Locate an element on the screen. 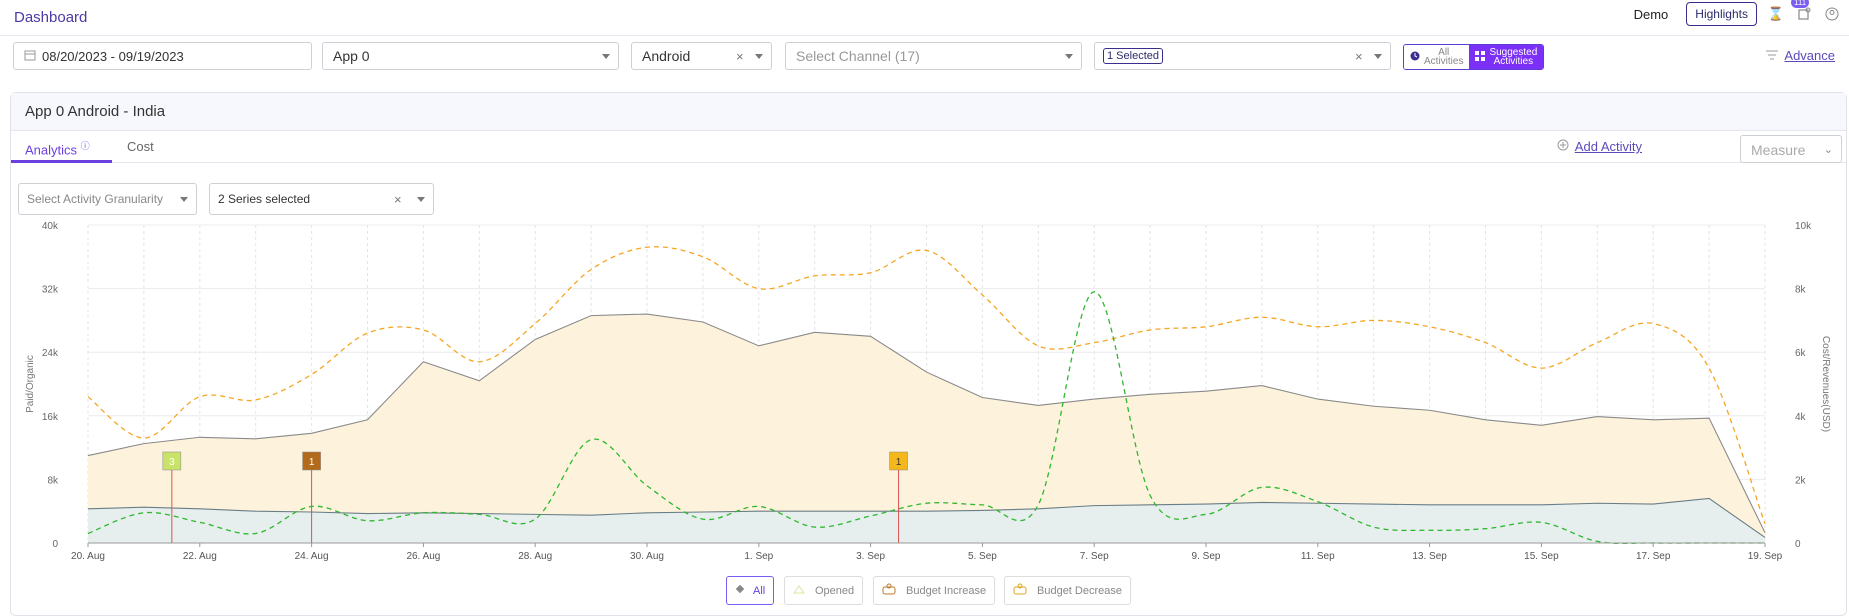  calendar-icon is located at coordinates (30, 56).